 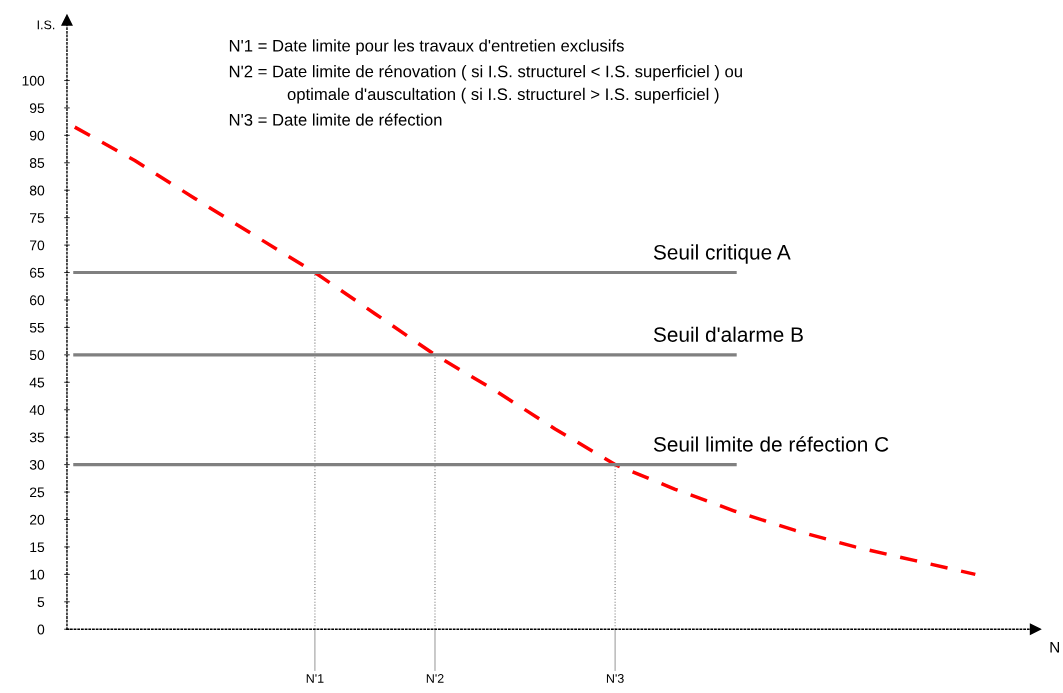 What do you see at coordinates (37, 108) in the screenshot?
I see `y-tick-label: 95` at bounding box center [37, 108].